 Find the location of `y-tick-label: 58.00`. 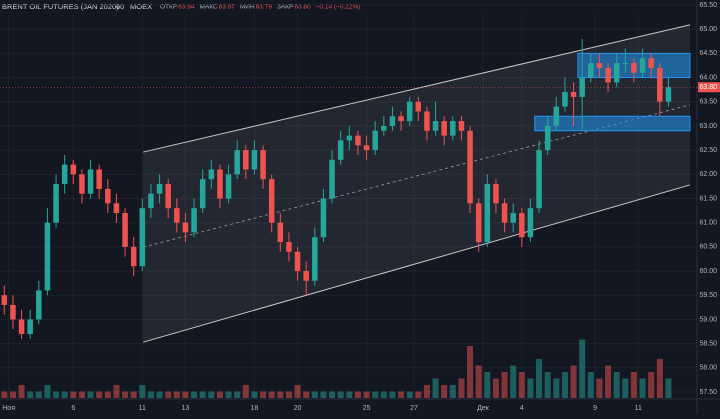

y-tick-label: 58.00 is located at coordinates (708, 368).